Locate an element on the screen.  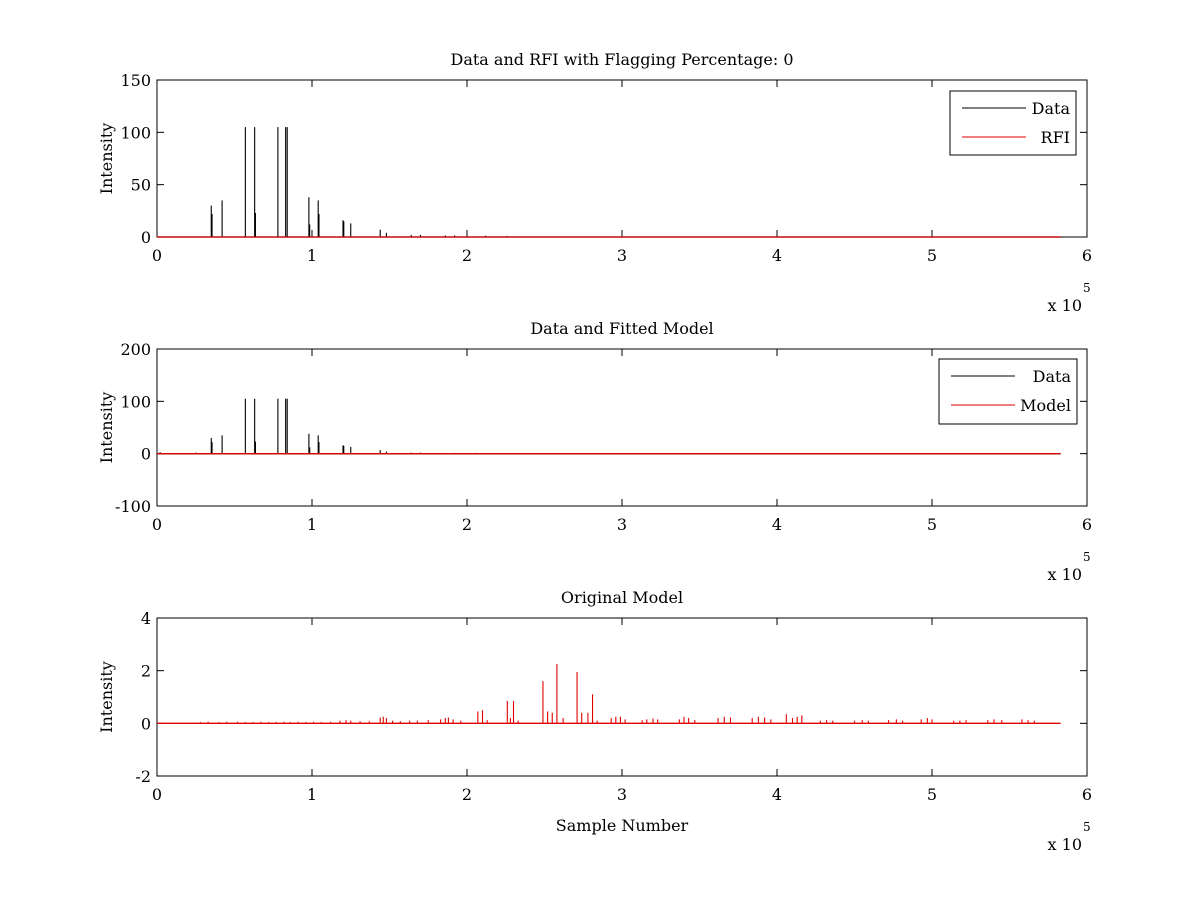
y-tick-label: 4 is located at coordinates (146, 618).